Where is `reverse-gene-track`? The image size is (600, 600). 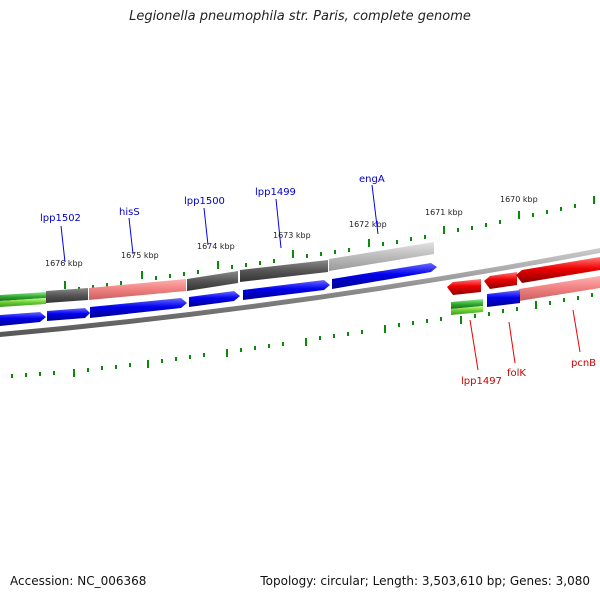 reverse-gene-track is located at coordinates (523, 282).